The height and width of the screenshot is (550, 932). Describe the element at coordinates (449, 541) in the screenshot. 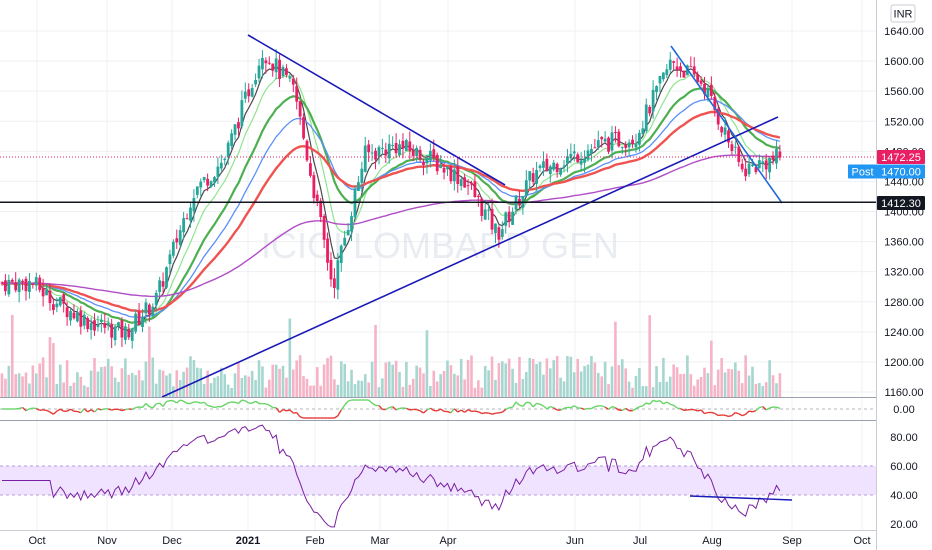

I see `time-axis: Oct Nov Dec 2021 Feb Mar Apr Jun Jul Aug Sep Oct` at that location.